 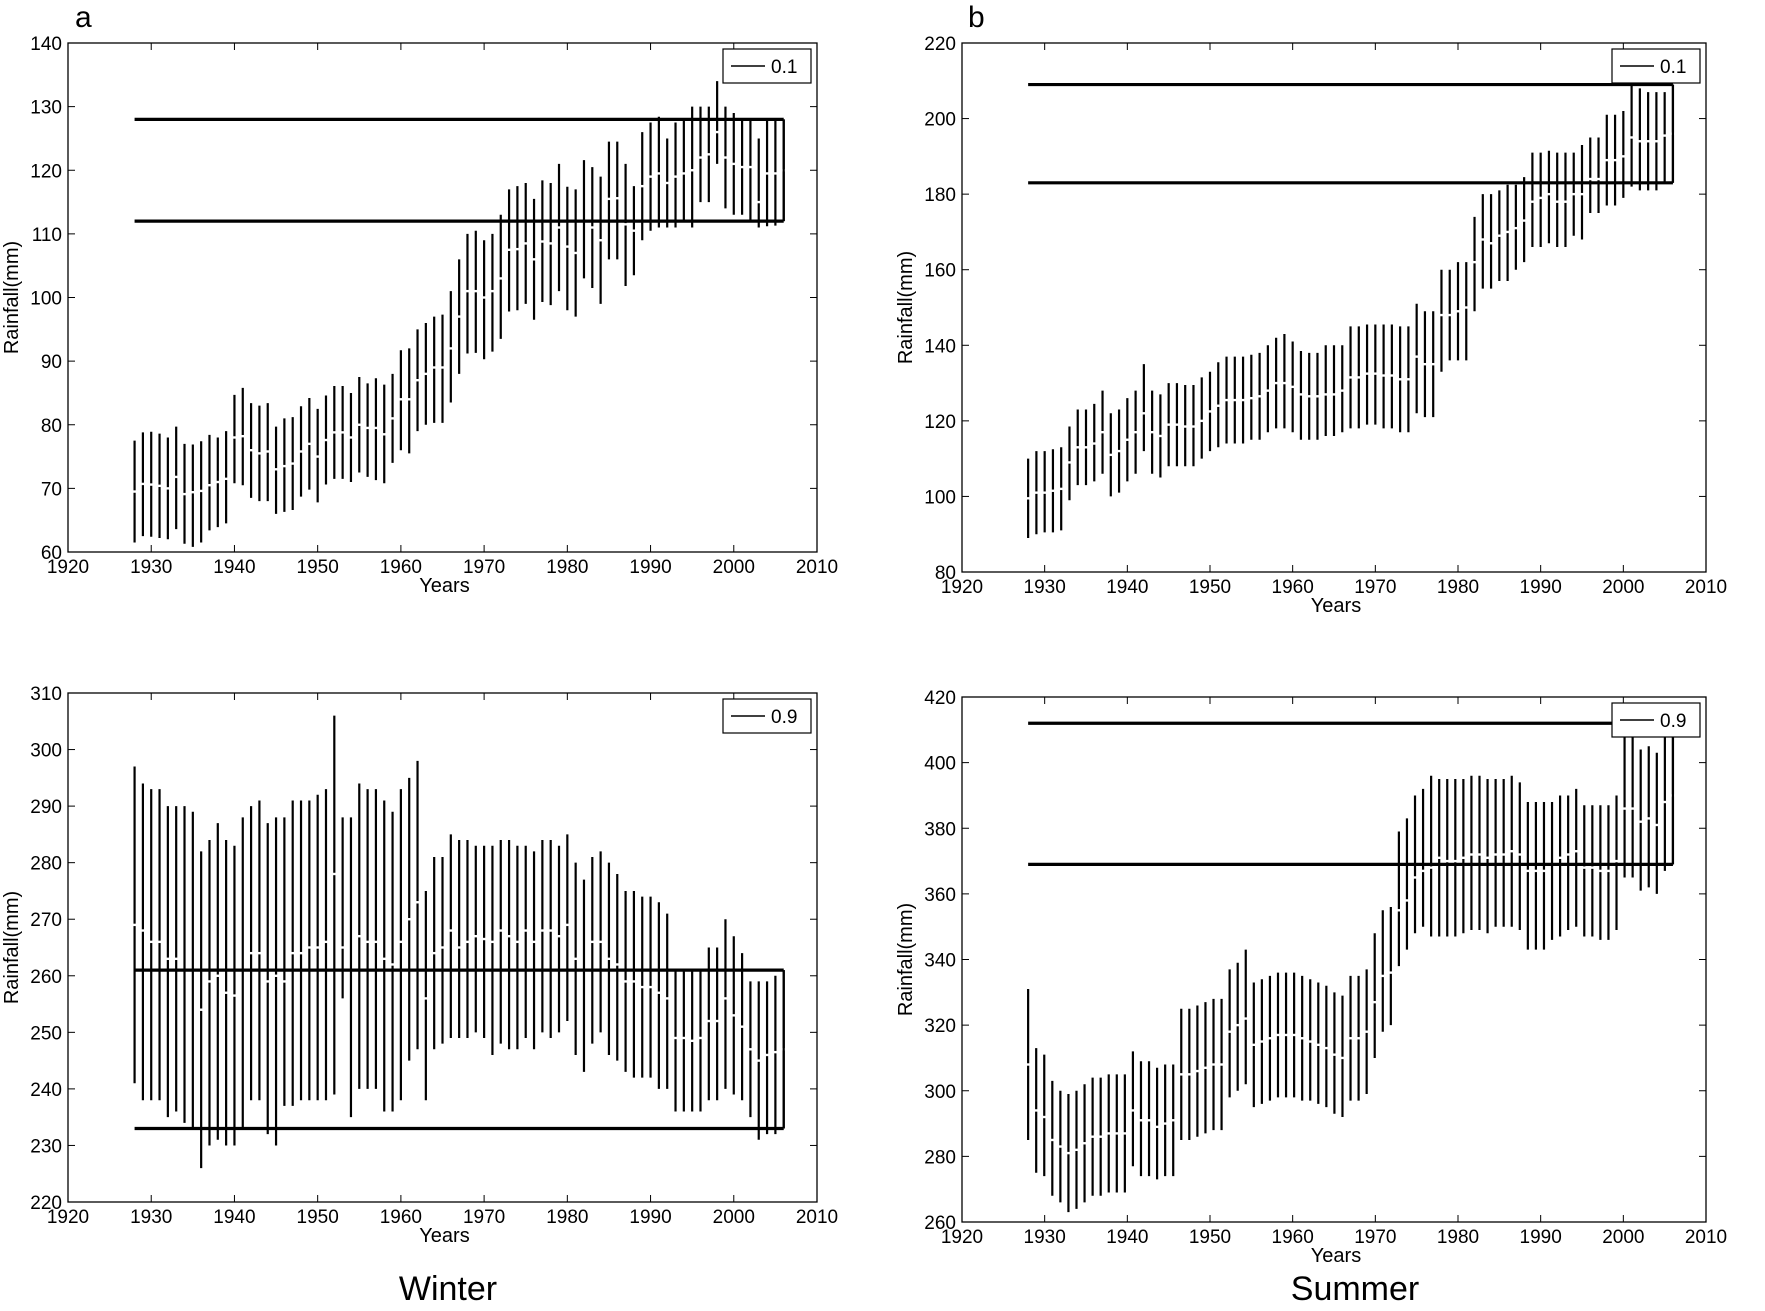 I want to click on column-label-winter: Winter, so click(x=448, y=1289).